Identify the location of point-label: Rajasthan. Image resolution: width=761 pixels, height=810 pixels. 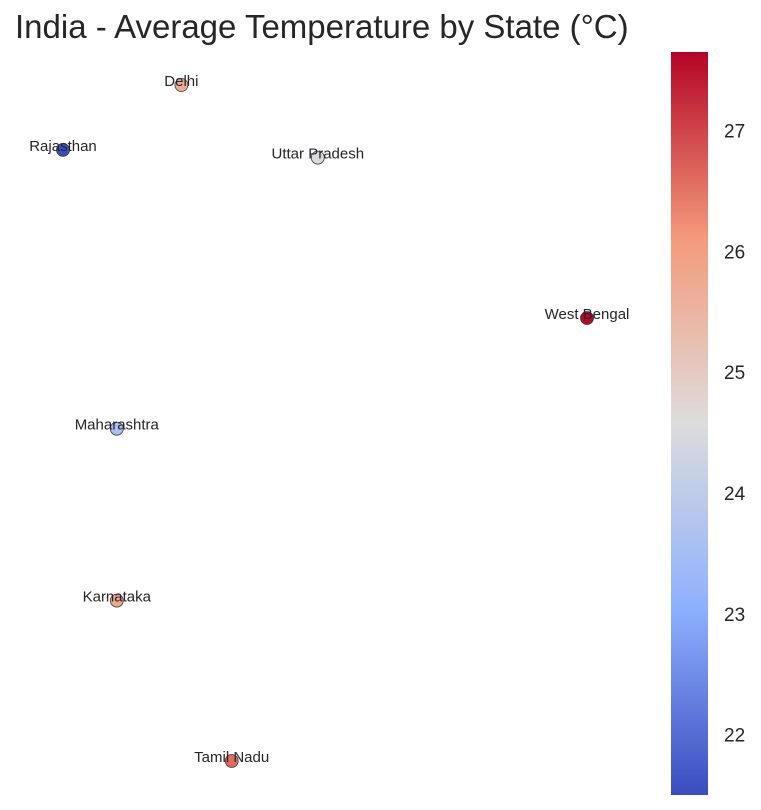
(63, 146).